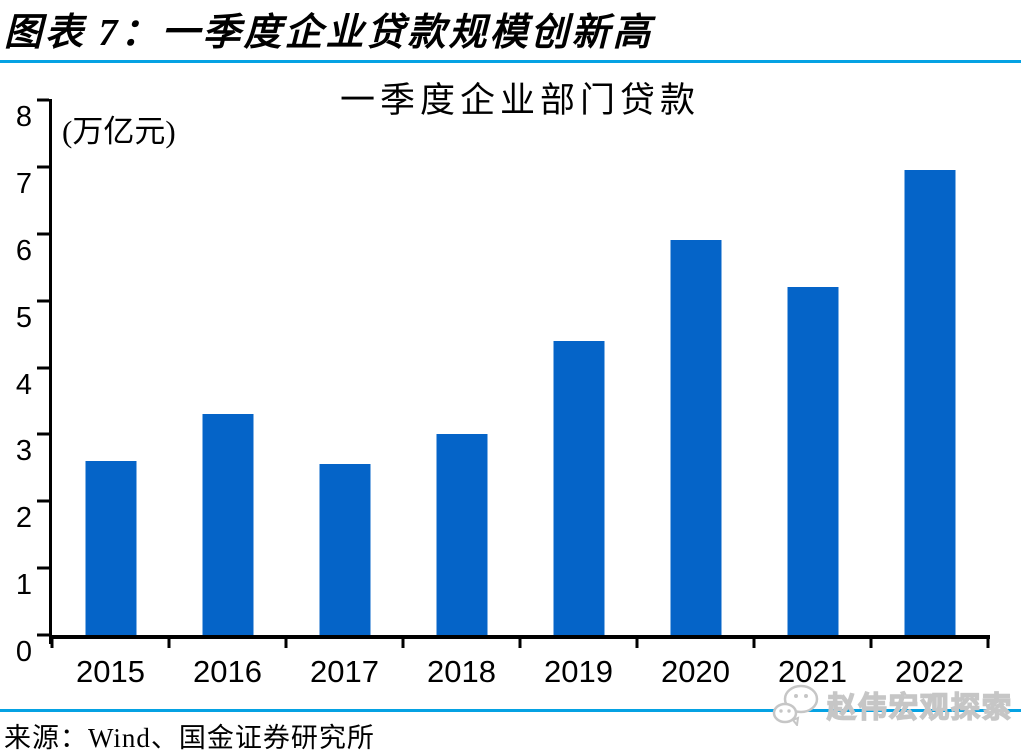 The image size is (1021, 755). Describe the element at coordinates (519, 100) in the screenshot. I see `chart-title: 一季度企业部门贷款` at that location.